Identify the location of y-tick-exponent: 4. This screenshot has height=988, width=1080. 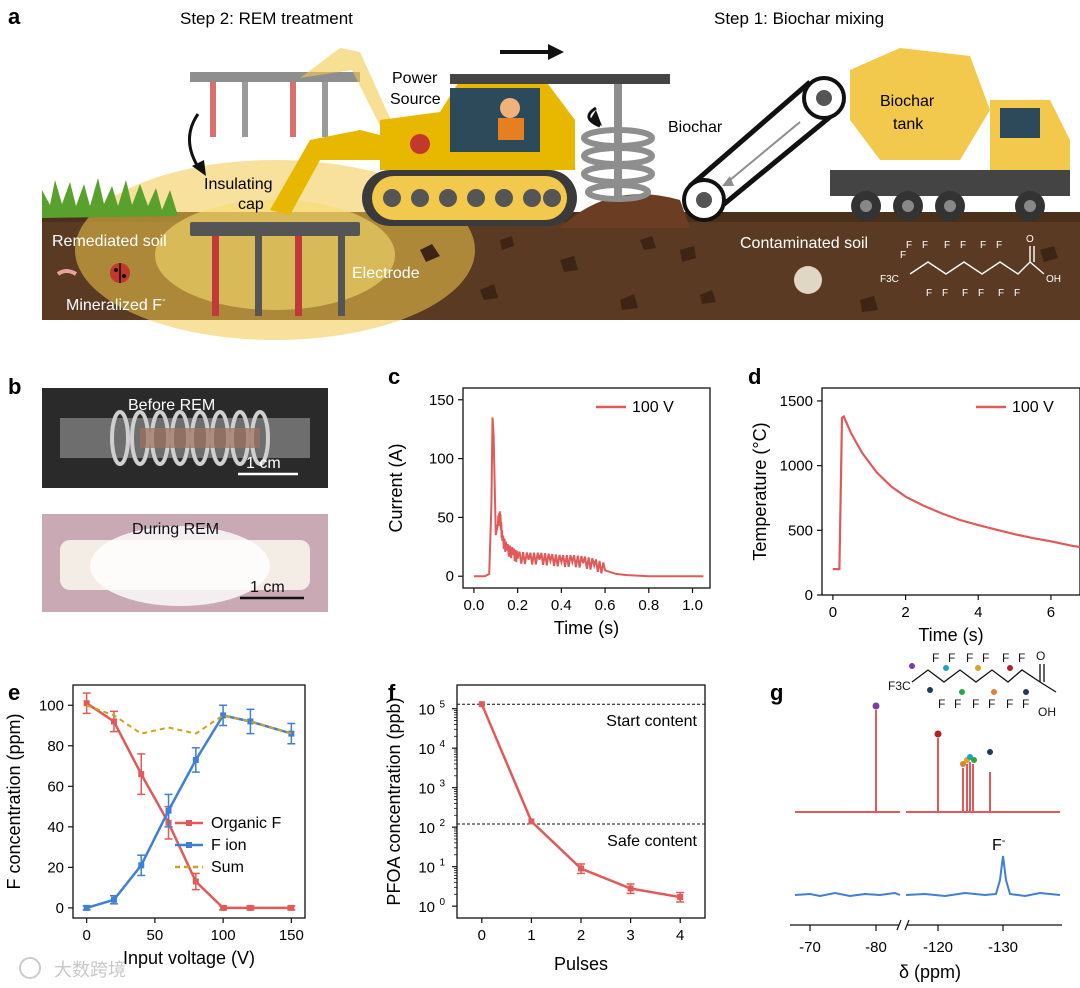
(442, 744).